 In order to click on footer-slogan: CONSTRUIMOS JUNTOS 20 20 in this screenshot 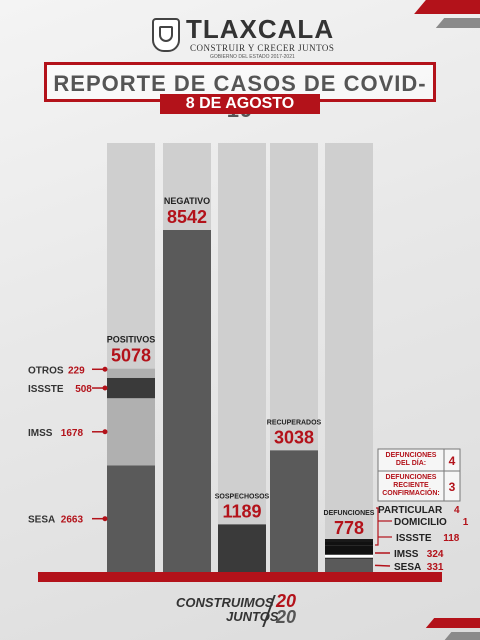, I will do `click(241, 610)`.